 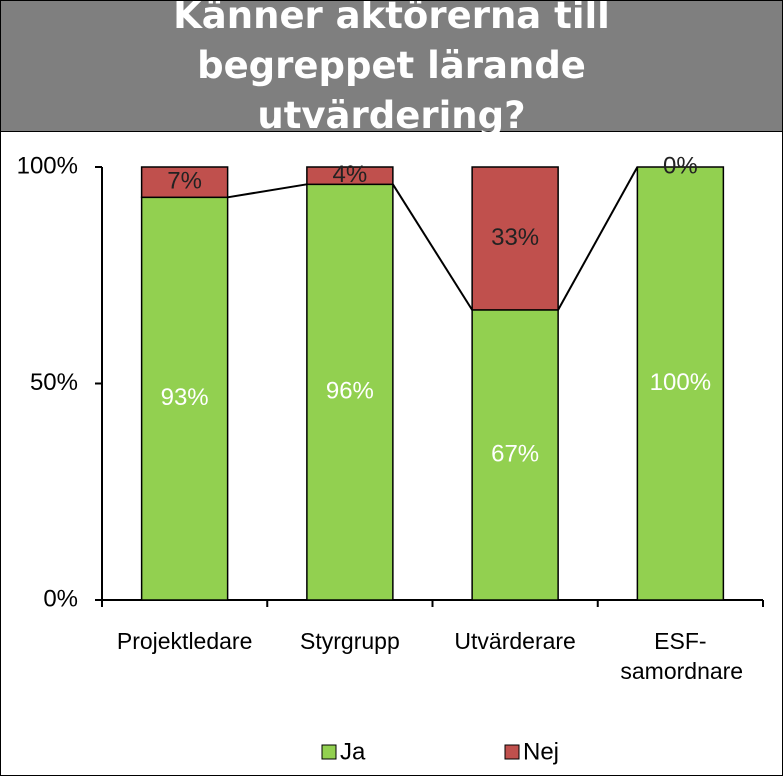 I want to click on x-tick-label: Projektledare, so click(x=184, y=641).